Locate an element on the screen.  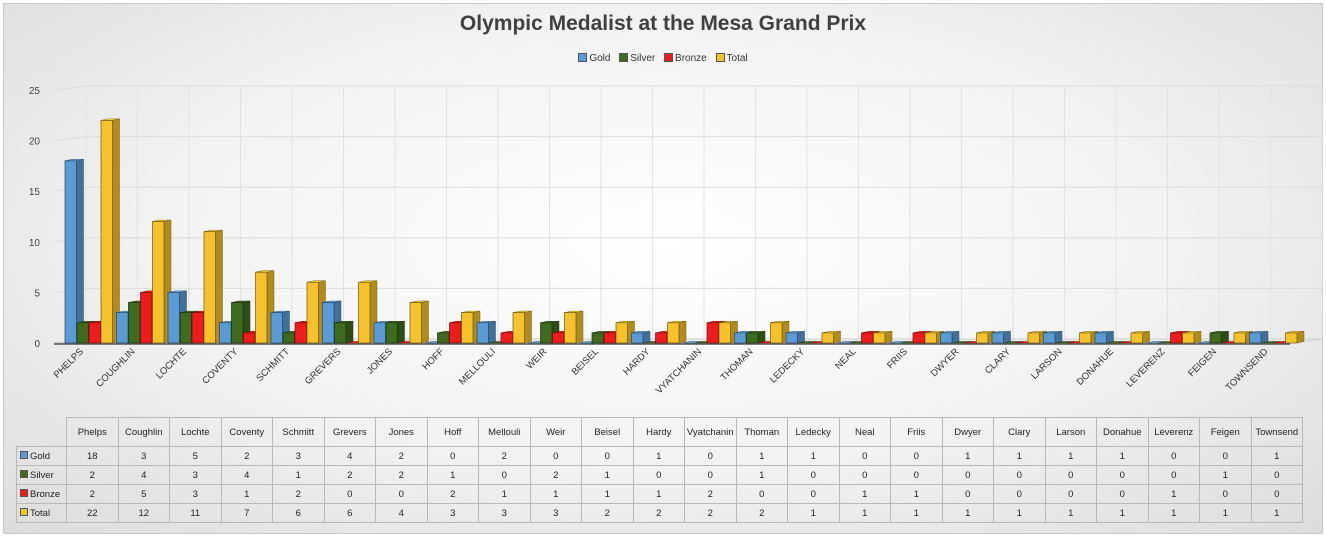
row-label: Gold is located at coordinates (40, 456).